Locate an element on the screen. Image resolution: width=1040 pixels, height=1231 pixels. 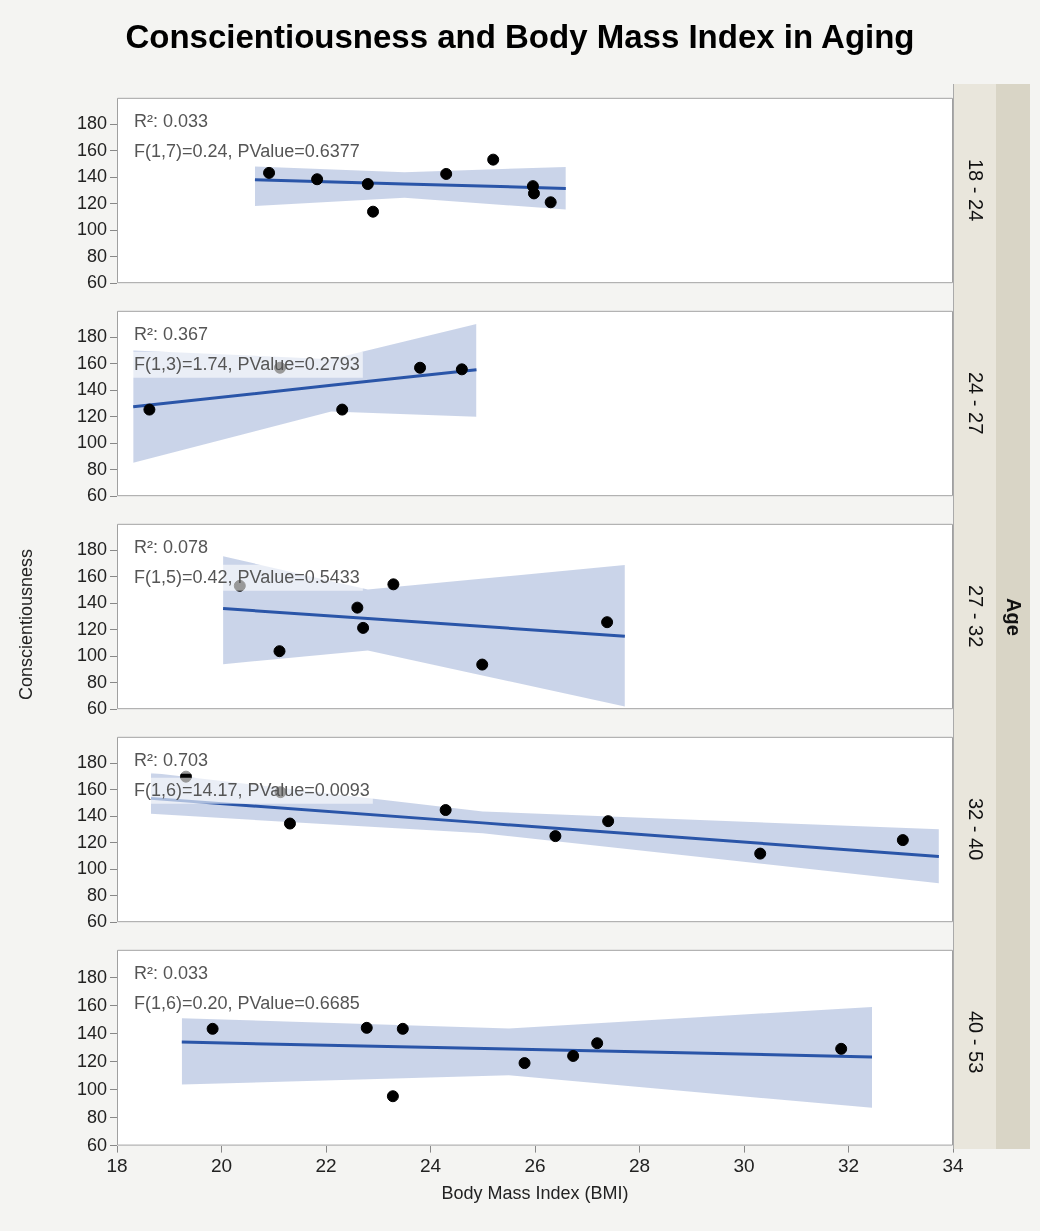
text: Age is located at coordinates (1013, 616).